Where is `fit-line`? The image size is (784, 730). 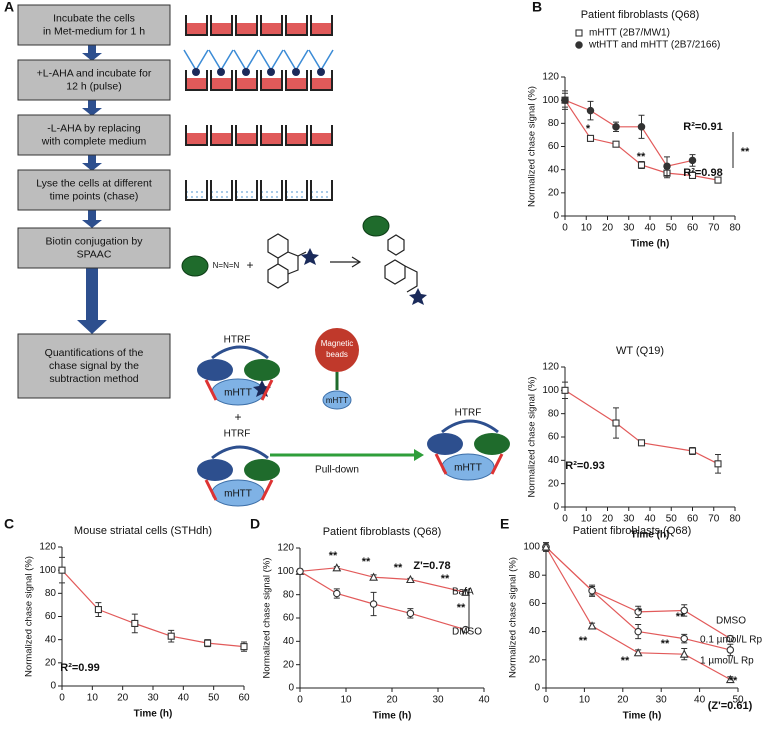
fit-line is located at coordinates (153, 608).